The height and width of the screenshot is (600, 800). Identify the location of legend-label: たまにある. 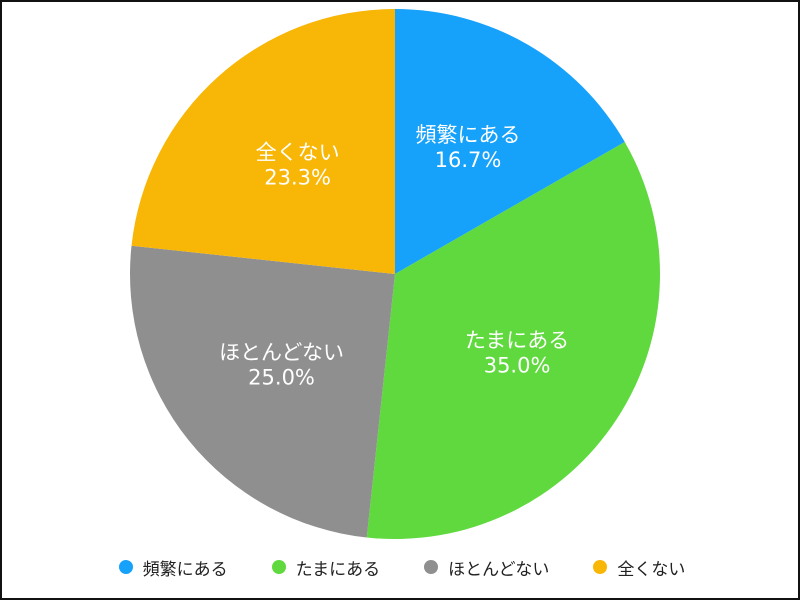
(338, 569).